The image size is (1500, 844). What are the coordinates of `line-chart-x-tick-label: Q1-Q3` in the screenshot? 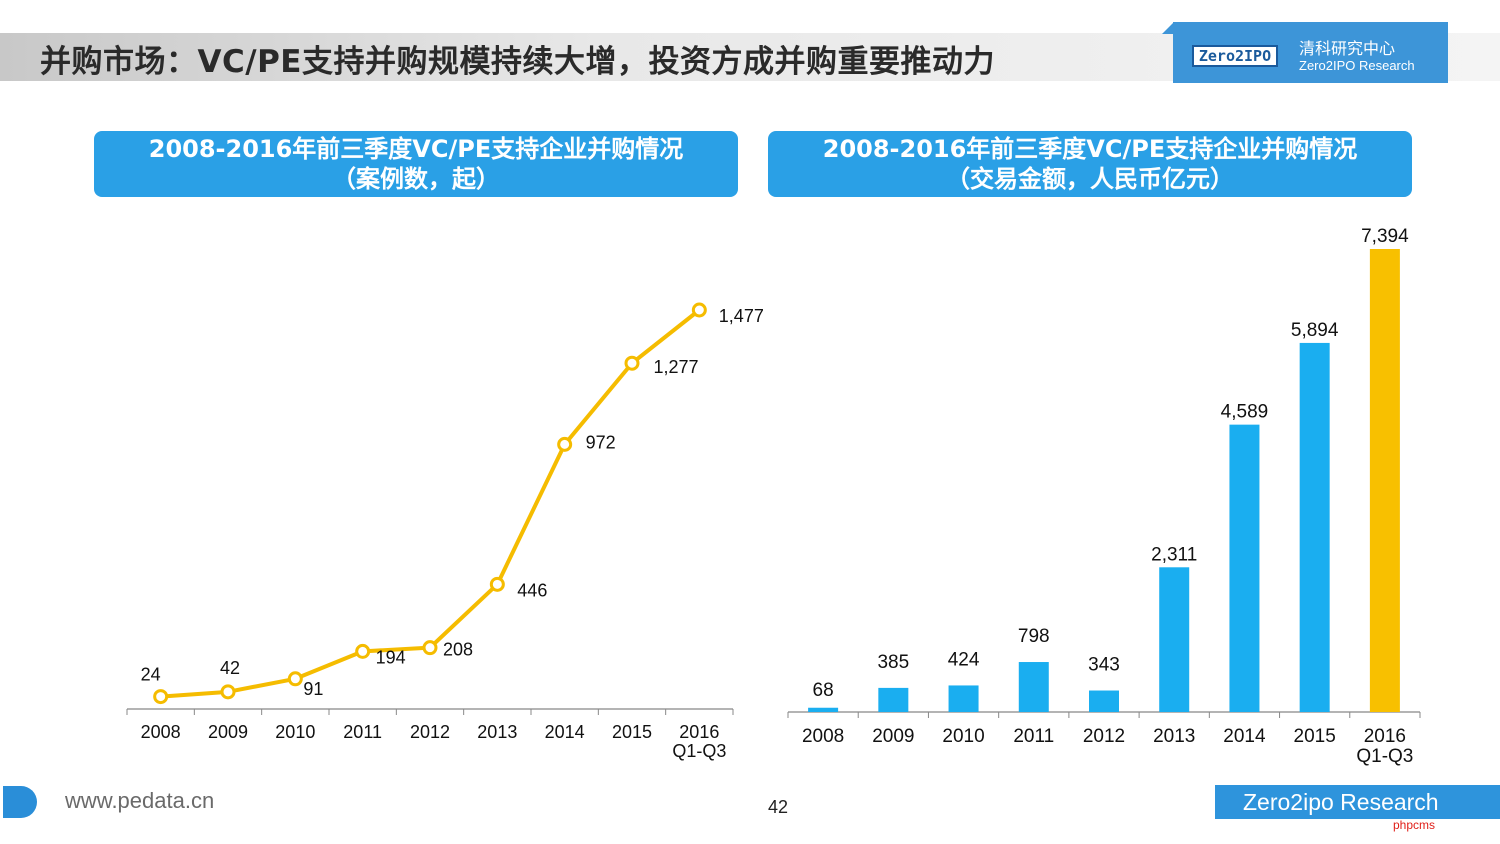 It's located at (699, 751).